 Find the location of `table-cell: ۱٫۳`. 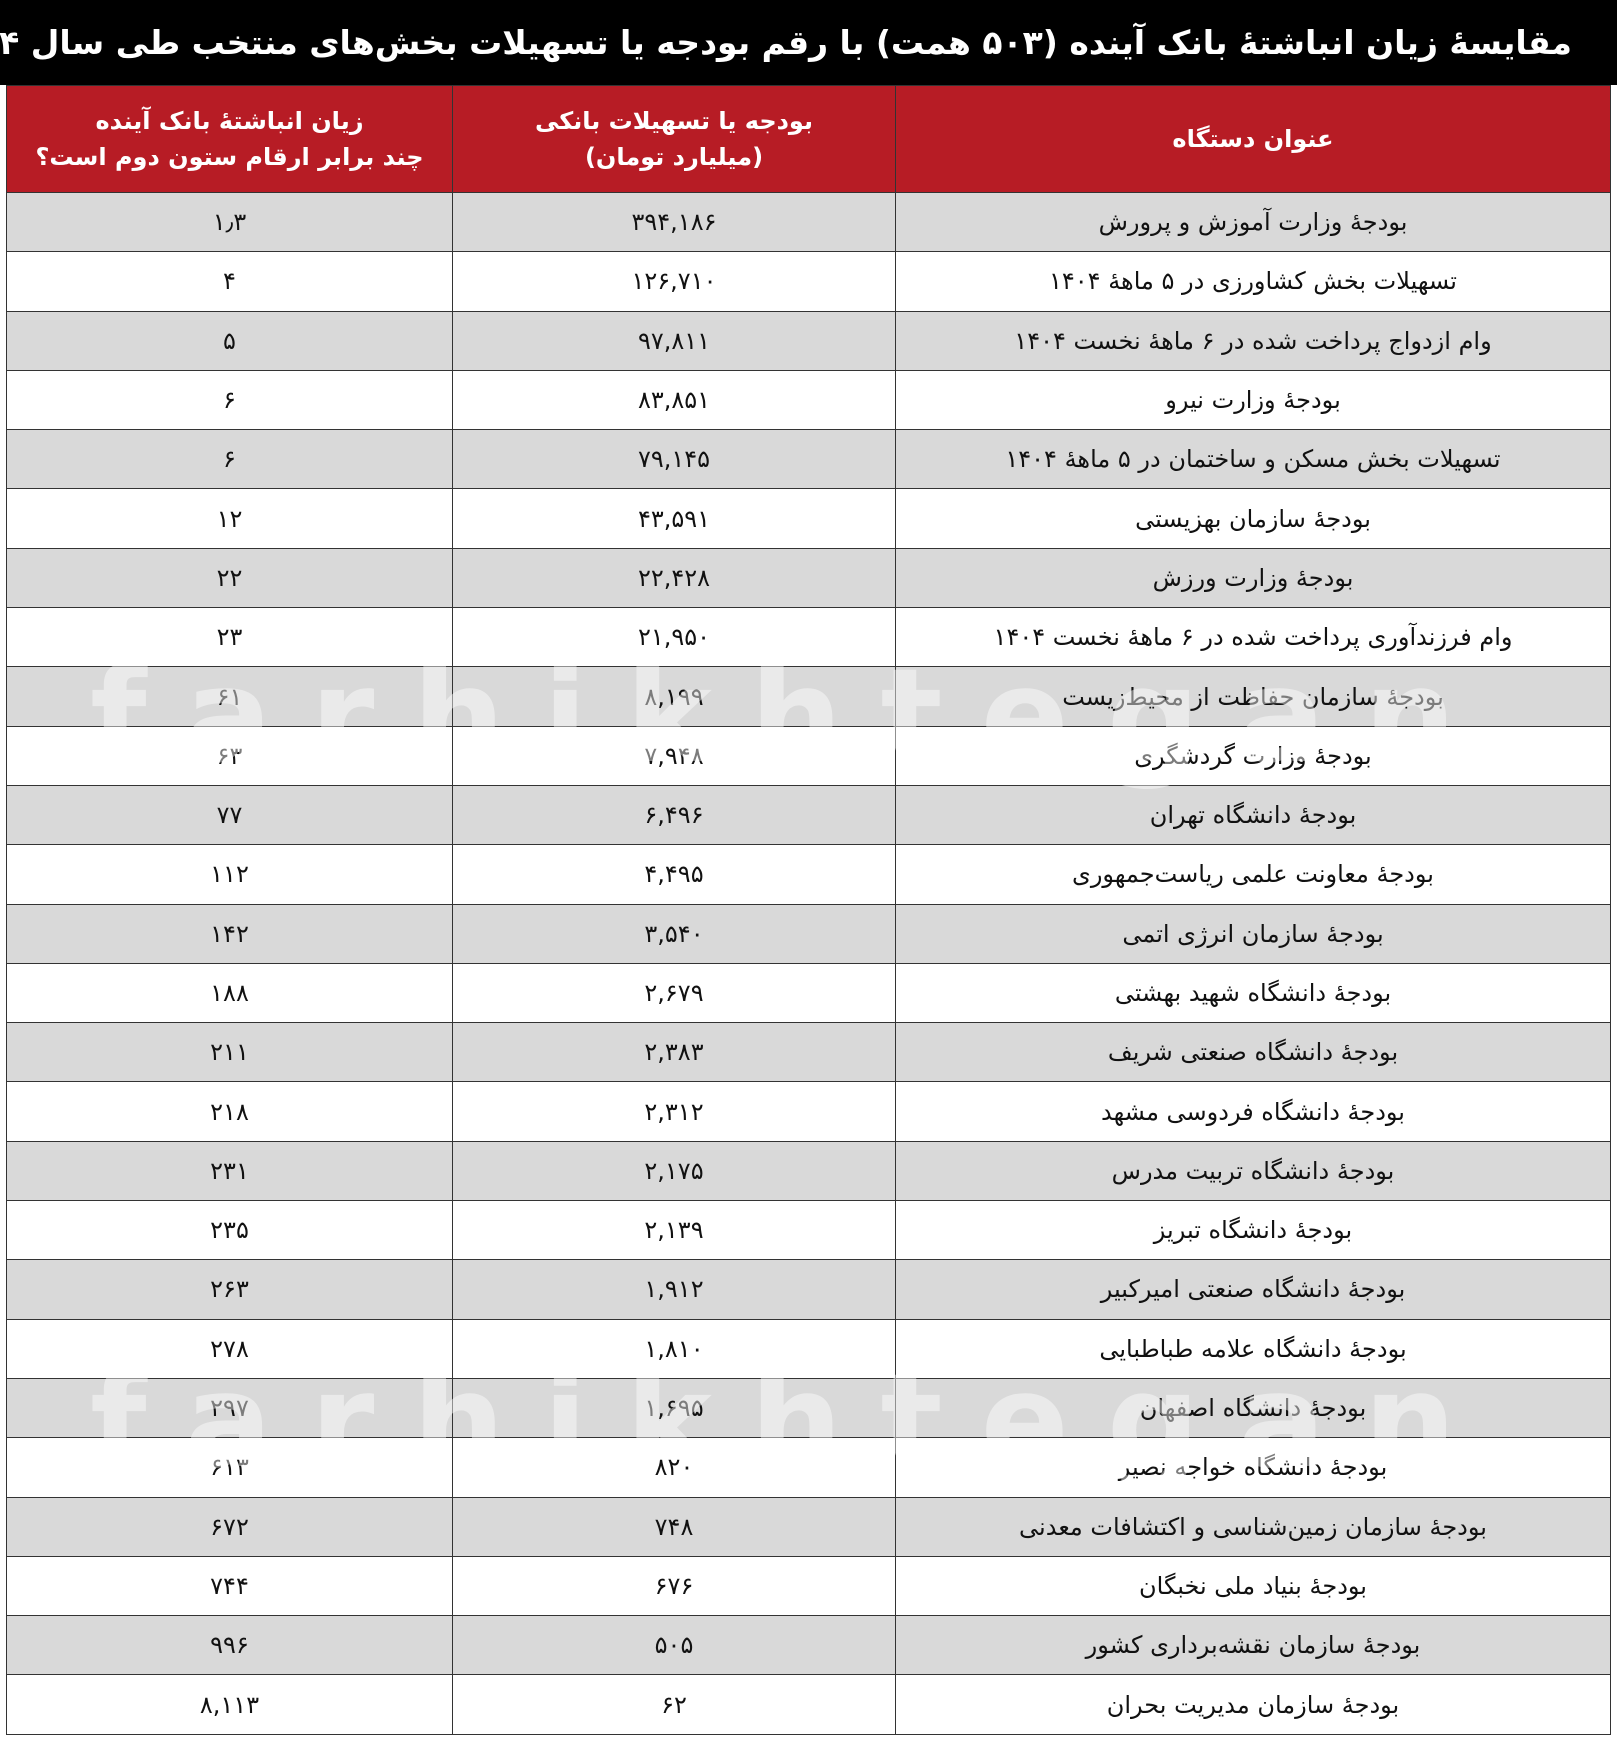

table-cell: ۱٫۳ is located at coordinates (229, 222).